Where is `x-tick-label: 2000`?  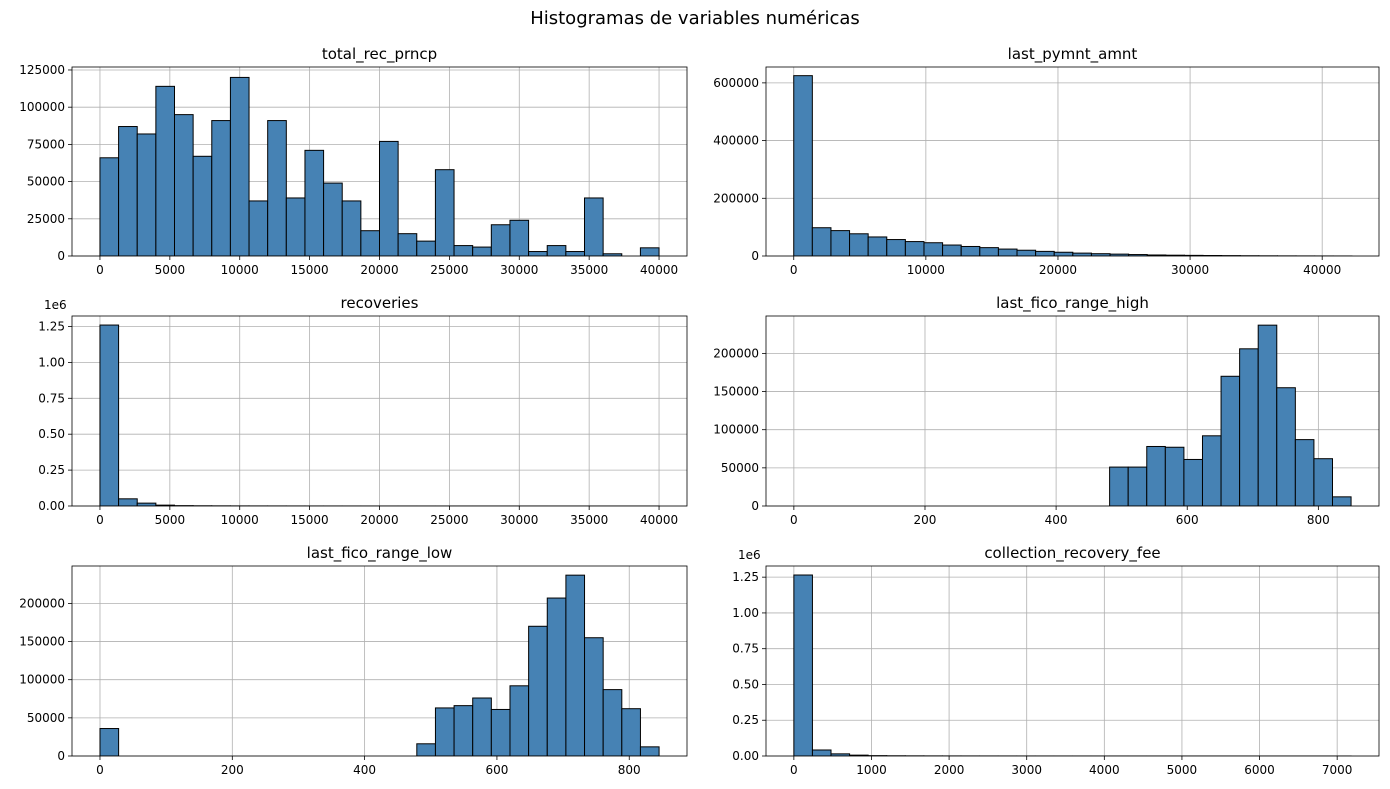
x-tick-label: 2000 is located at coordinates (949, 770).